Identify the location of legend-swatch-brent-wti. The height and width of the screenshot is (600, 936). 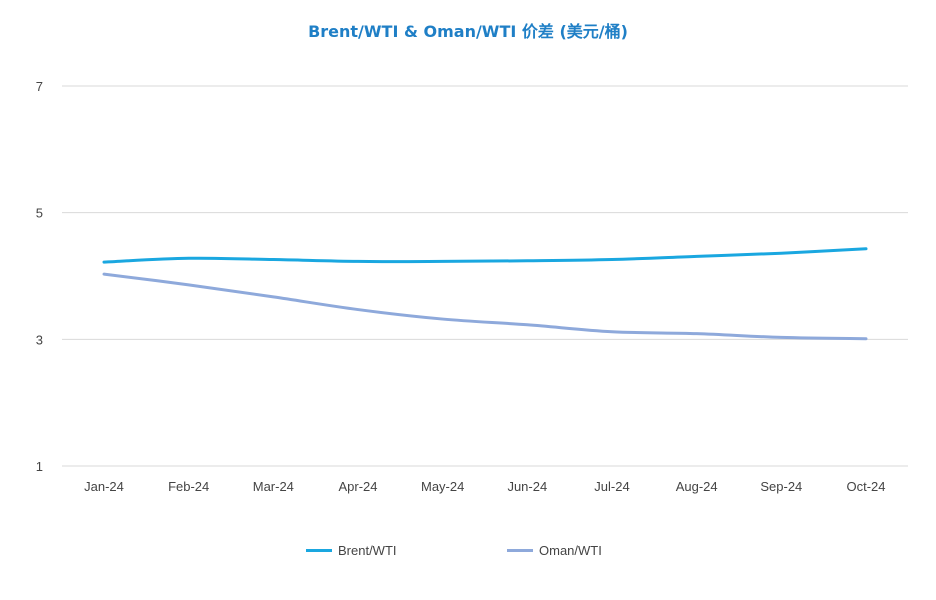
(319, 550).